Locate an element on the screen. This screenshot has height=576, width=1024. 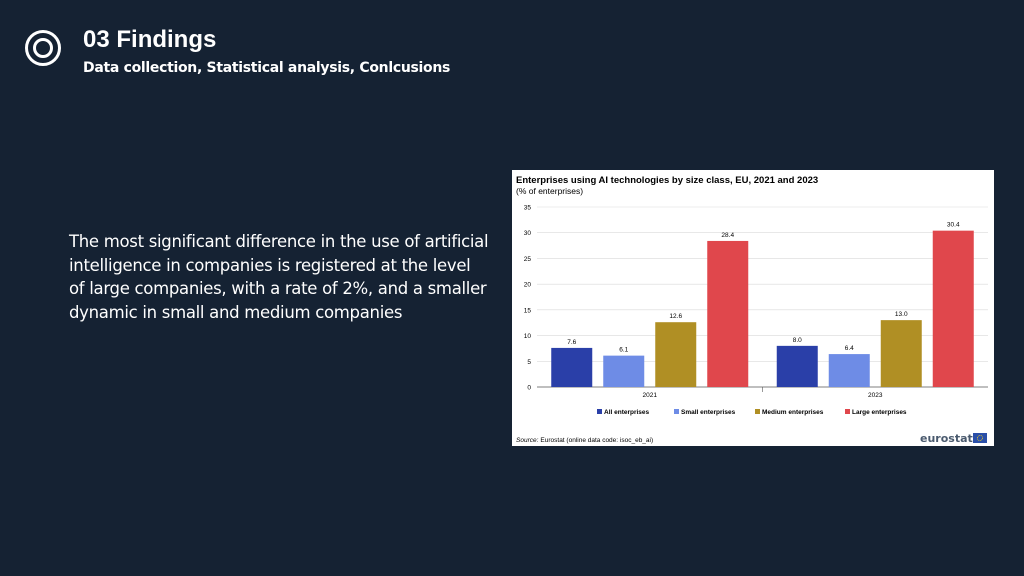
legend-label: Large enterprises is located at coordinates (879, 412).